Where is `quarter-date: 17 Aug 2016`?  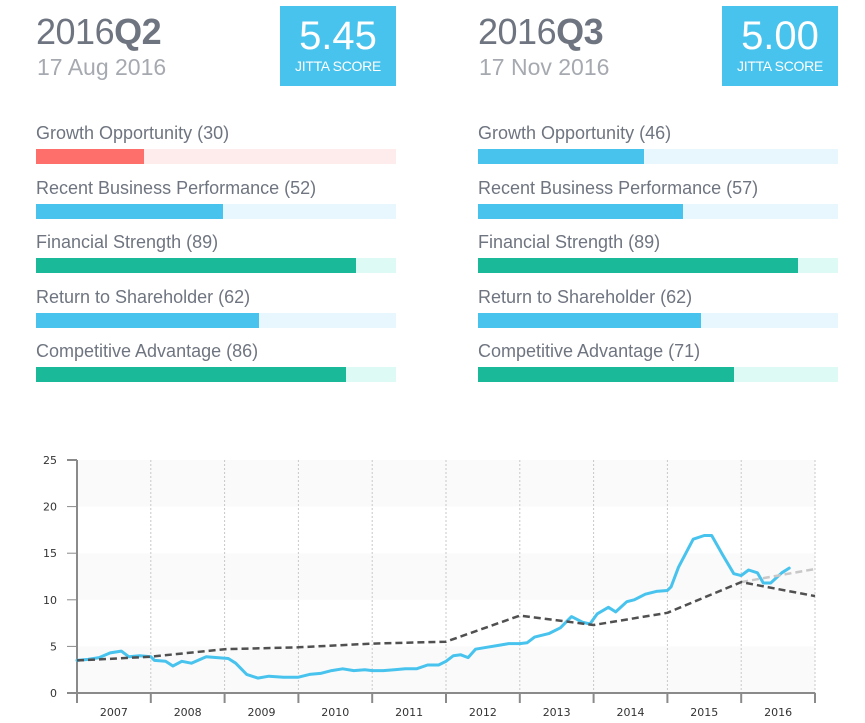 quarter-date: 17 Aug 2016 is located at coordinates (102, 67).